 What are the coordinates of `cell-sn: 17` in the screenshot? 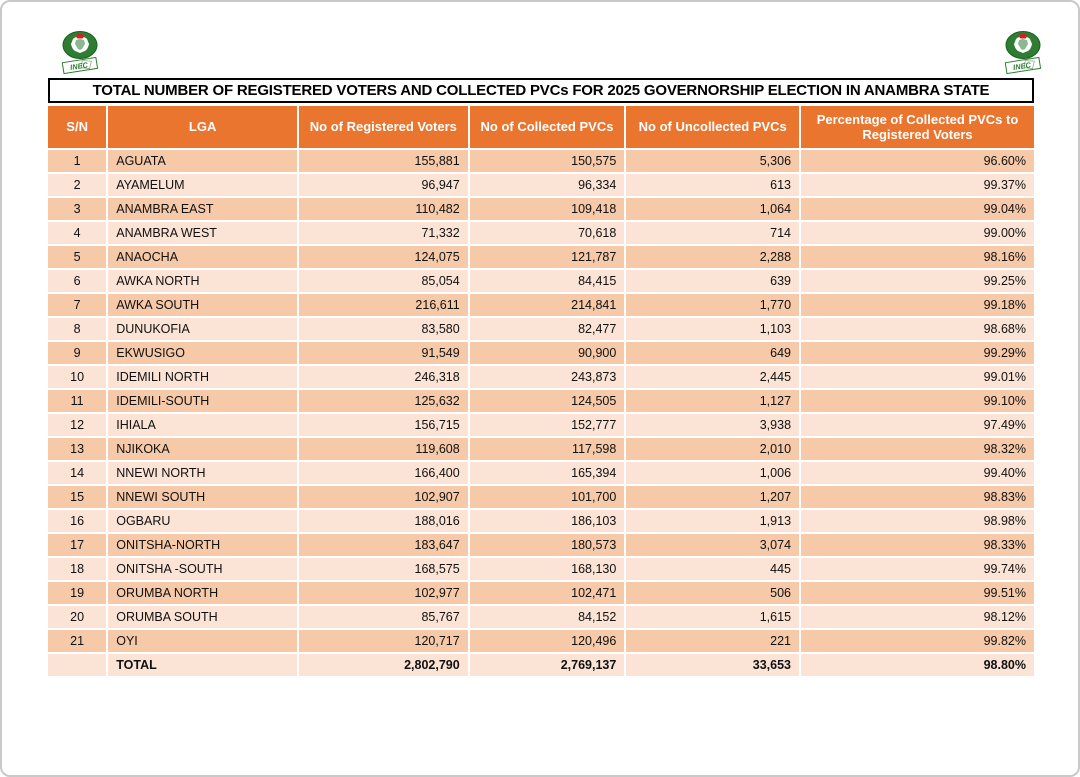 It's located at (77, 545).